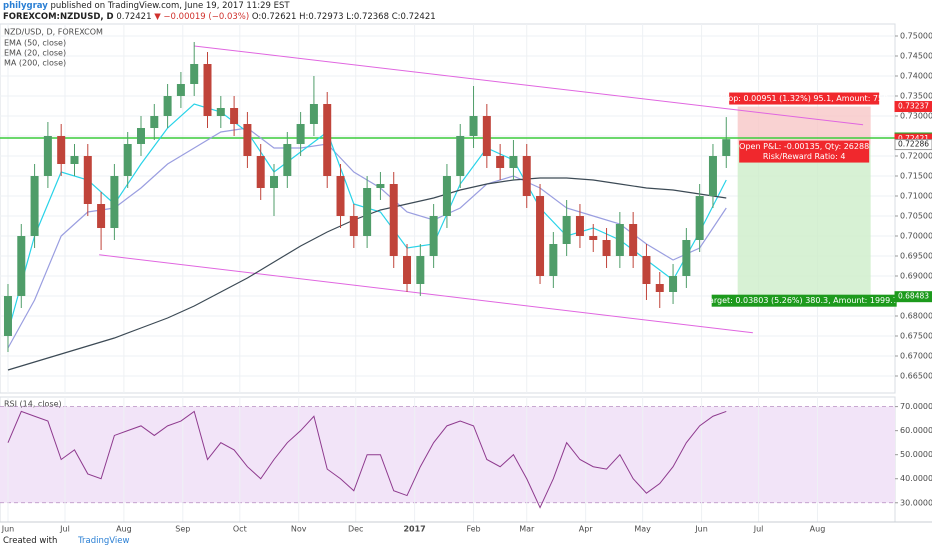 The height and width of the screenshot is (550, 932). Describe the element at coordinates (916, 36) in the screenshot. I see `y-tick-label: 0.75000` at that location.